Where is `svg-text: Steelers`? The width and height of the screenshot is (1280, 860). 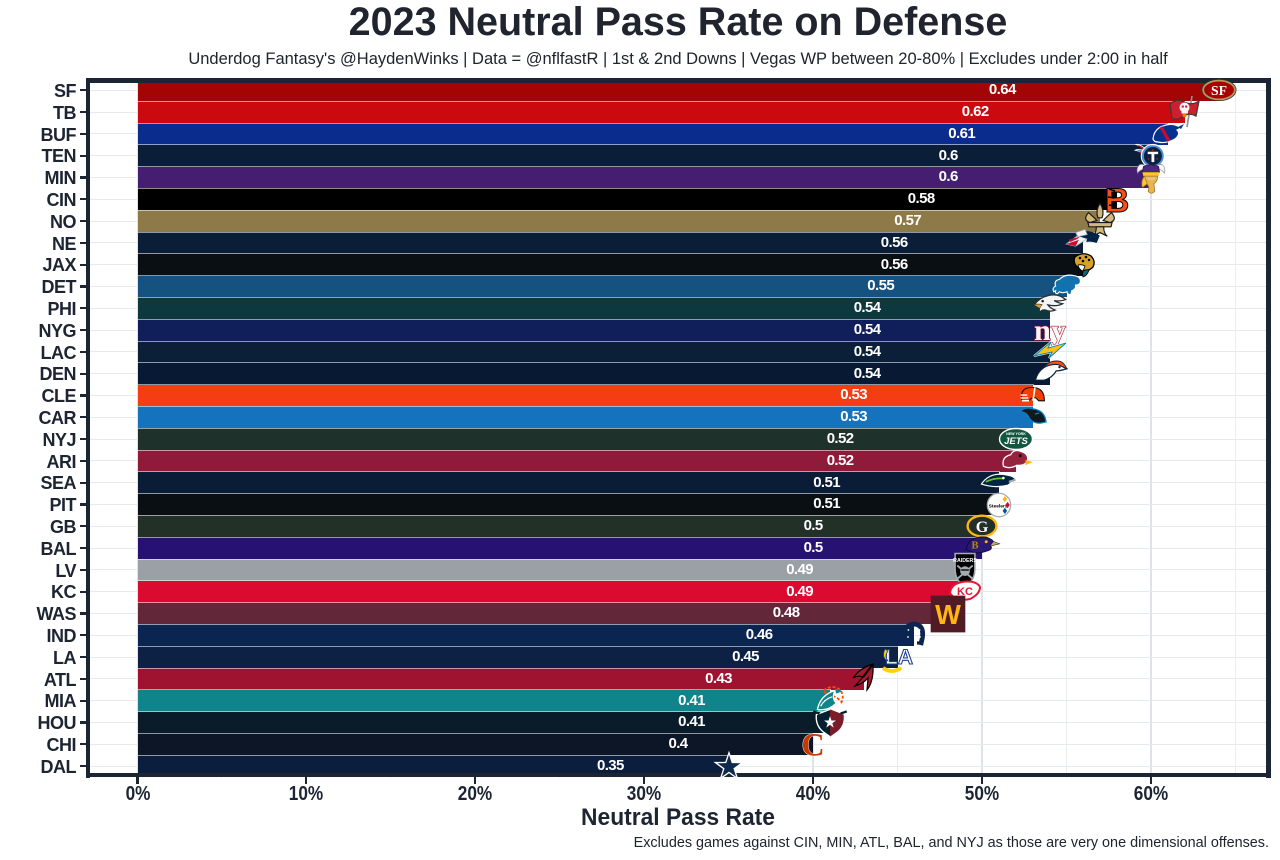
svg-text: Steelers is located at coordinates (998, 506).